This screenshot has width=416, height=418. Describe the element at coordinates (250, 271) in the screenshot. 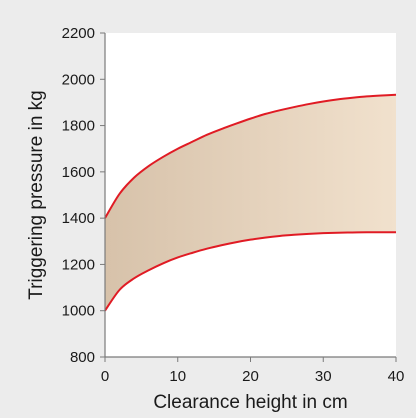

I see `lower-bound-line` at that location.